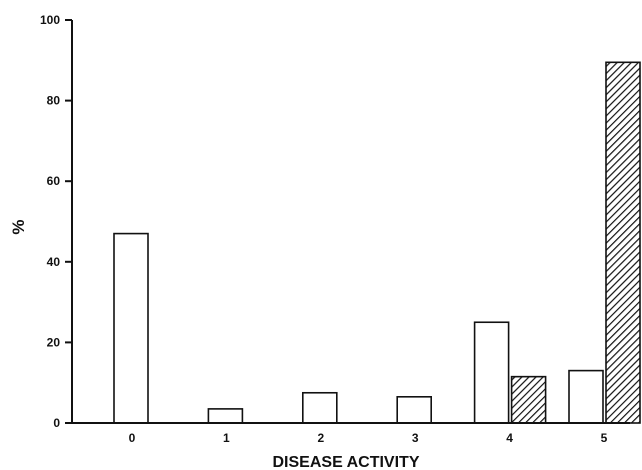  What do you see at coordinates (56, 221) in the screenshot?
I see `y-axis-ticks: 0 20 40 60 80 100` at bounding box center [56, 221].